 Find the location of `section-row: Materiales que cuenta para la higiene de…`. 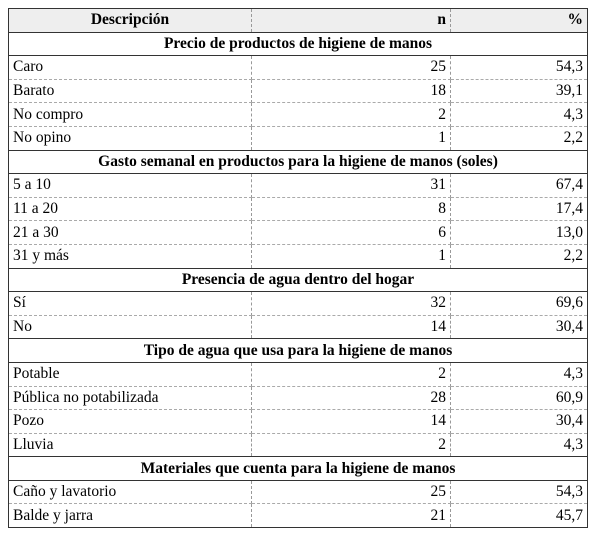

section-row: Materiales que cuenta para la higiene de… is located at coordinates (298, 468).